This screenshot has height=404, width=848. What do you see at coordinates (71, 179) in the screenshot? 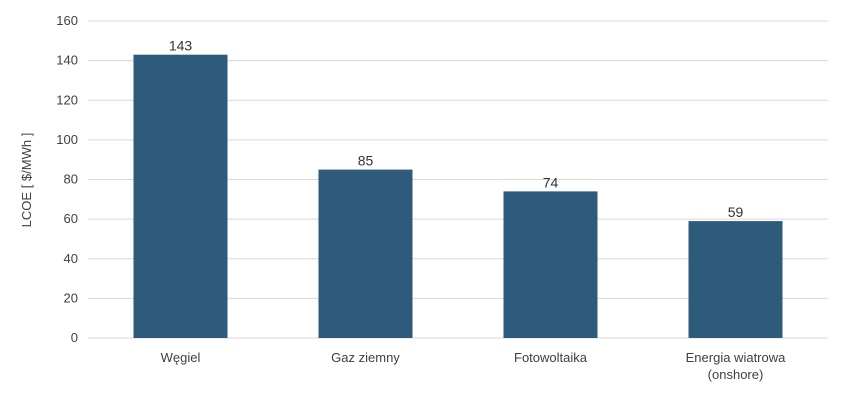
I see `y-tick-label: 80` at bounding box center [71, 179].